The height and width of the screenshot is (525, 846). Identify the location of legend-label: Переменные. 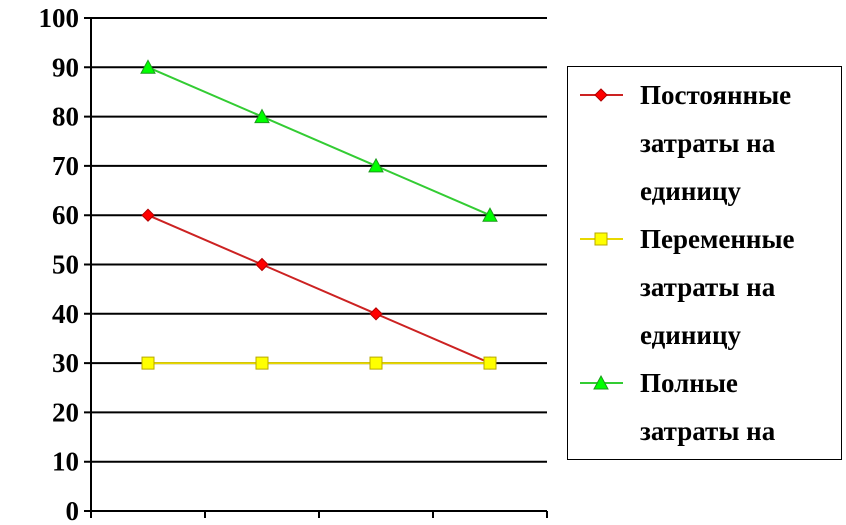
(717, 239).